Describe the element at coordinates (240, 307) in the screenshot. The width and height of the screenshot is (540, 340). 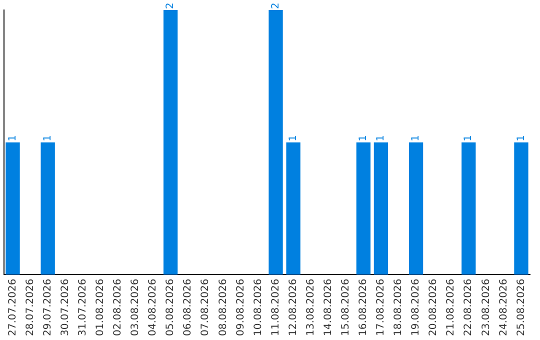
I see `x-tick-label: 09.08.2026` at that location.